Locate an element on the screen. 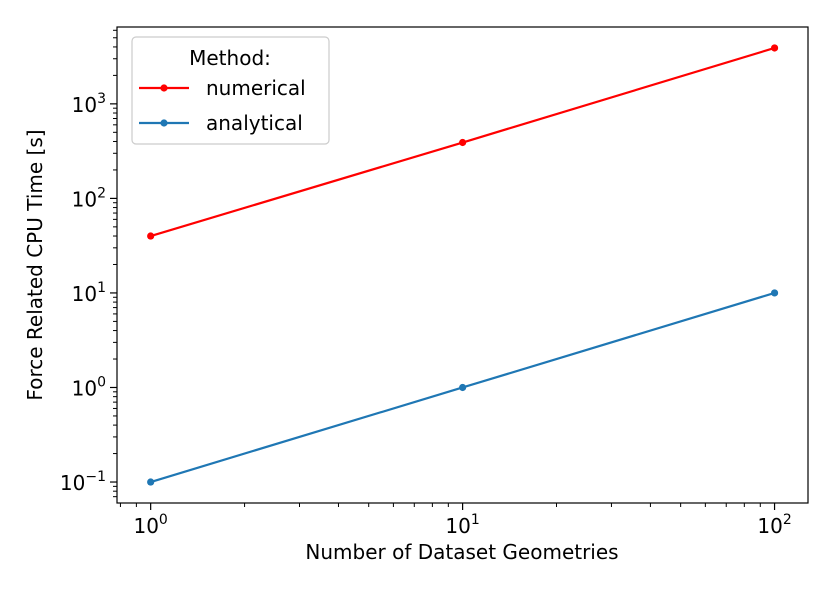  legend: Method: numerical analytical is located at coordinates (230, 90).